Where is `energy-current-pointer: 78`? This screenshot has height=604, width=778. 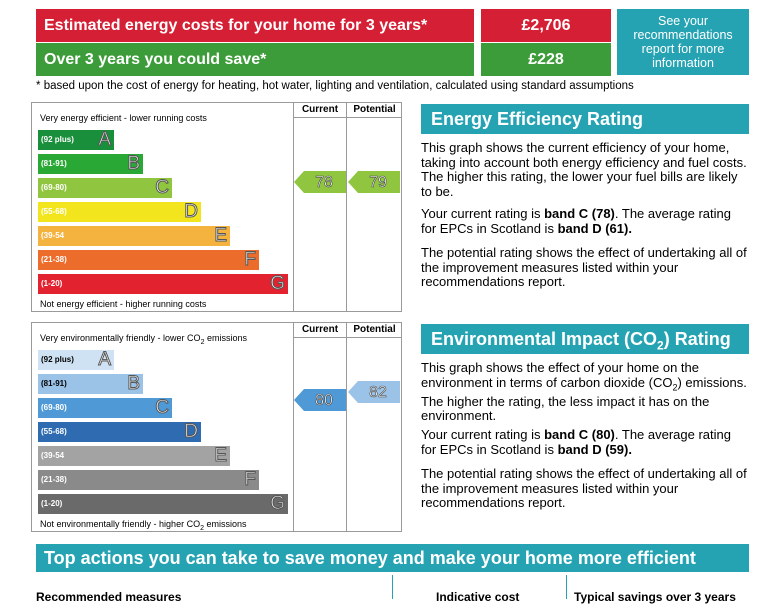 energy-current-pointer: 78 is located at coordinates (324, 183).